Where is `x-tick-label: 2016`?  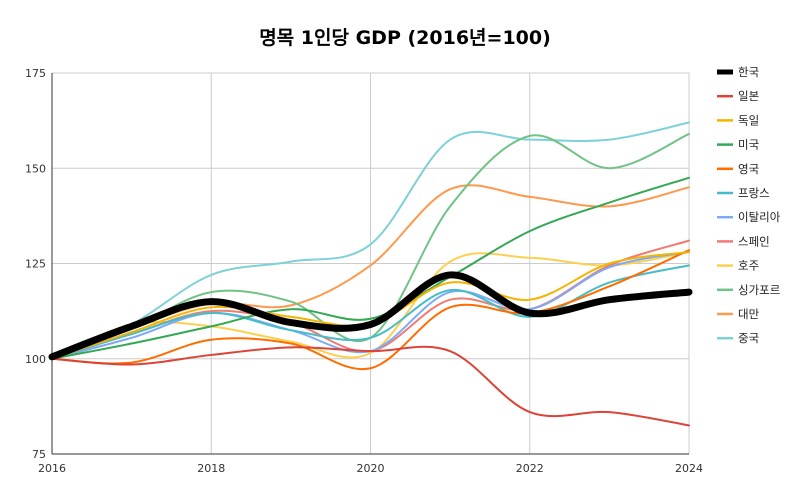
x-tick-label: 2016 is located at coordinates (52, 468).